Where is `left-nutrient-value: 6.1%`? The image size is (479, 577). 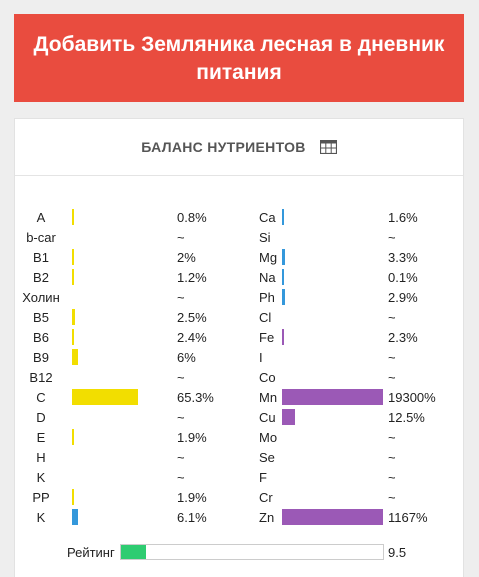 left-nutrient-value: 6.1% is located at coordinates (192, 517).